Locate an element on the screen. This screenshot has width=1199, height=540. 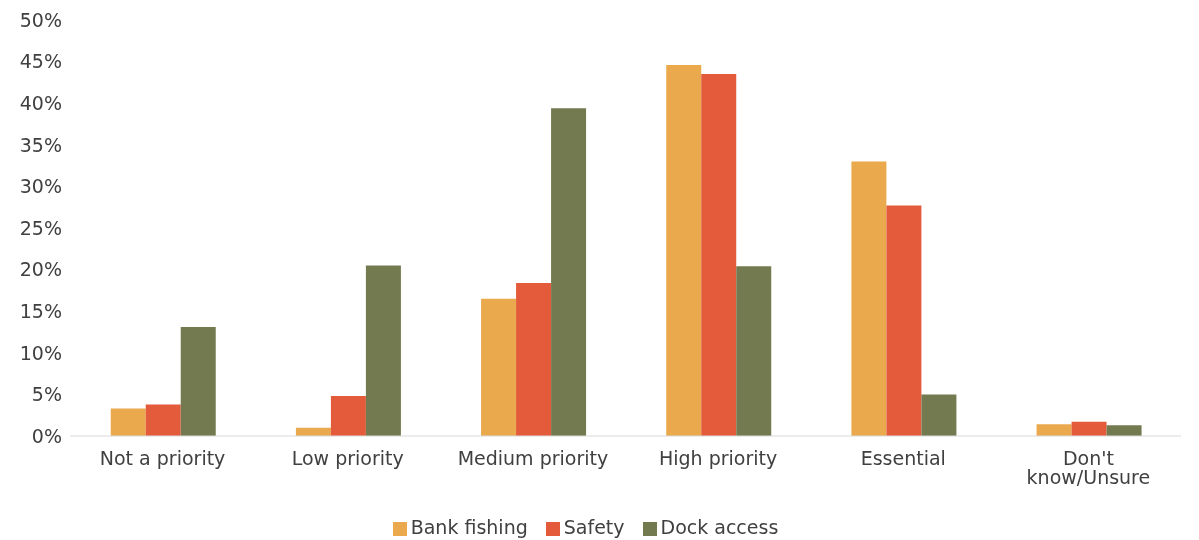
y-tick-label: 45% is located at coordinates (40, 61).